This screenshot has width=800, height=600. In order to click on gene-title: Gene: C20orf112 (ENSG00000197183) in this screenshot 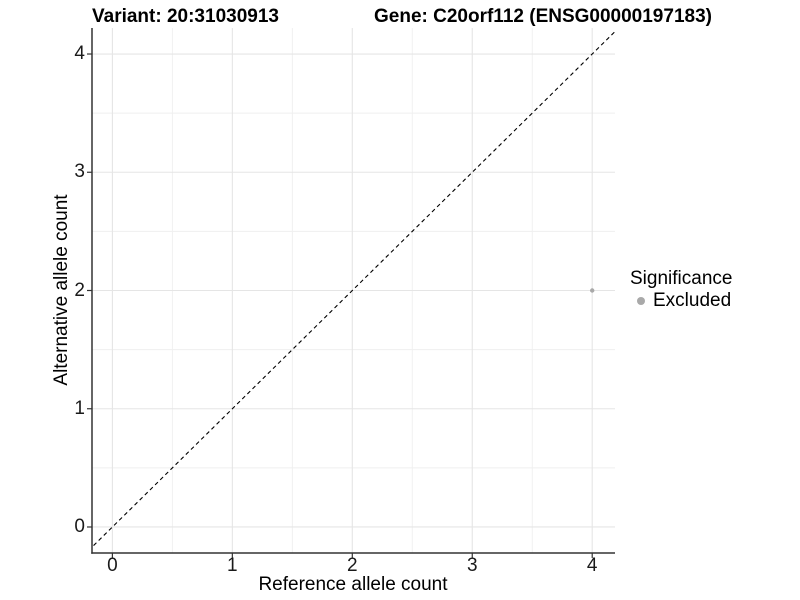, I will do `click(543, 16)`.